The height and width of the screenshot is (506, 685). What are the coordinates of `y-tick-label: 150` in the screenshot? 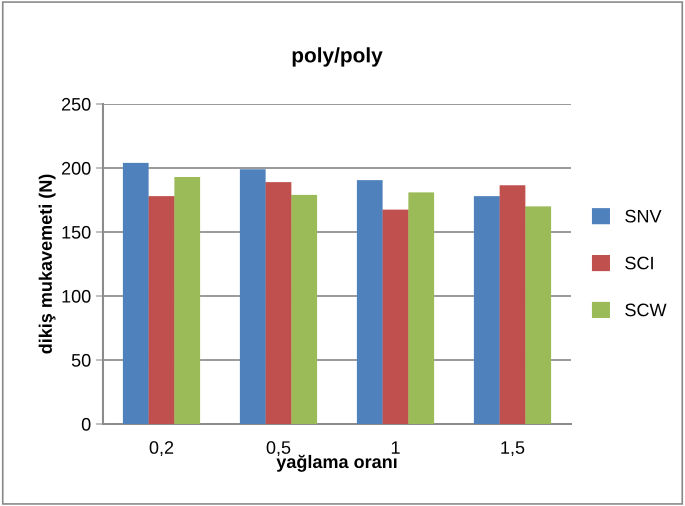 It's located at (76, 232).